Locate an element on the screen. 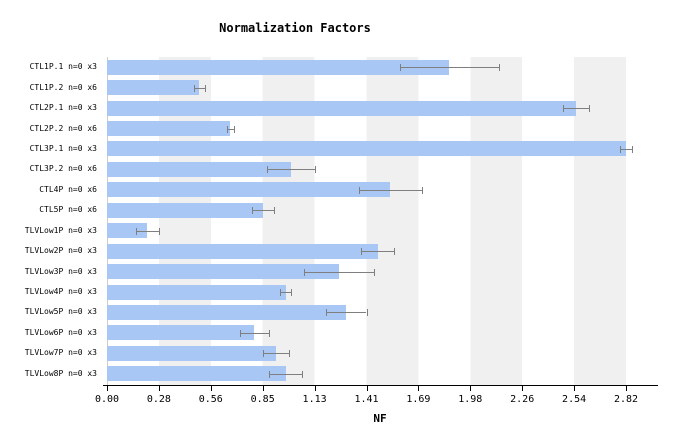 The image size is (677, 446). y-axis-label: CTL1P.1 n=0 x3 is located at coordinates (63, 67).